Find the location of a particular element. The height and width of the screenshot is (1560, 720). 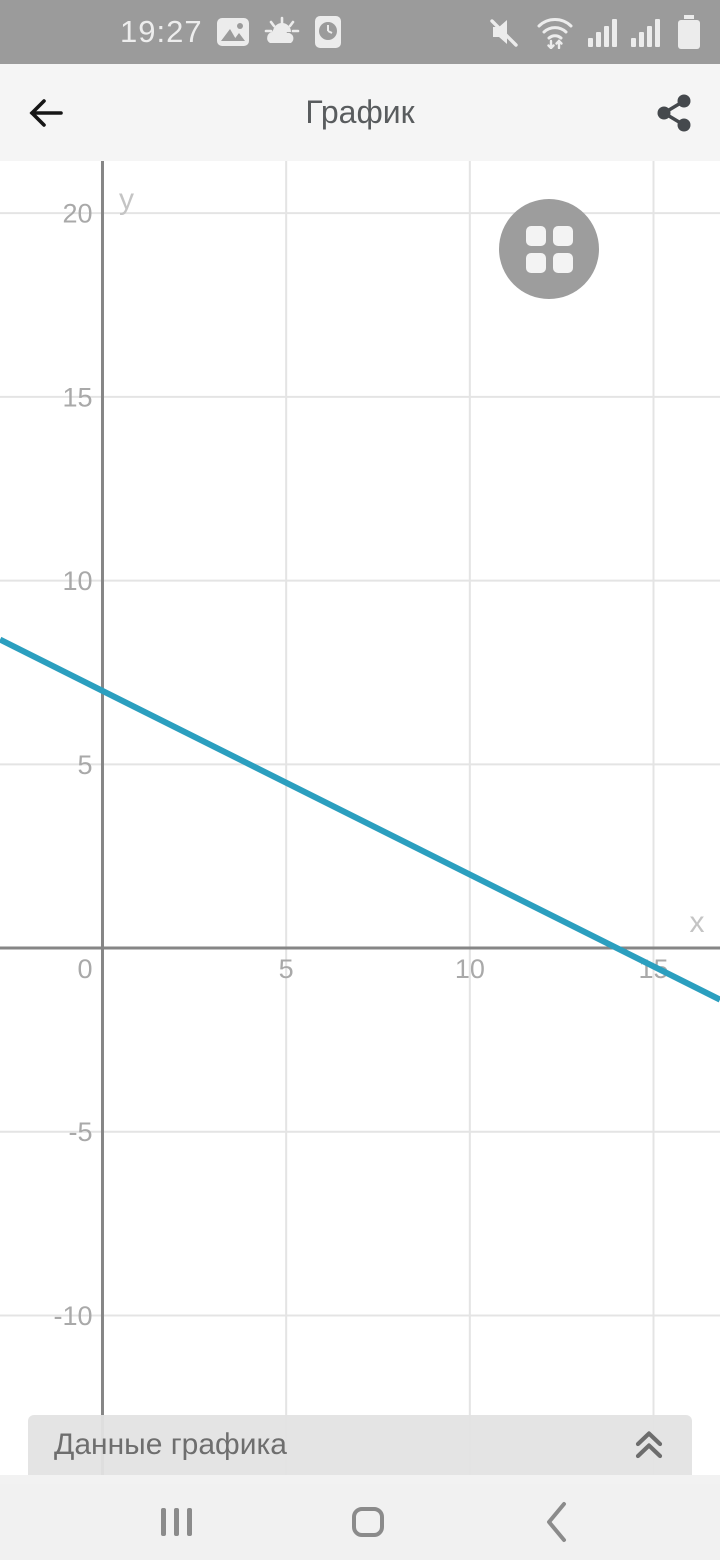

home-icon is located at coordinates (368, 1522).